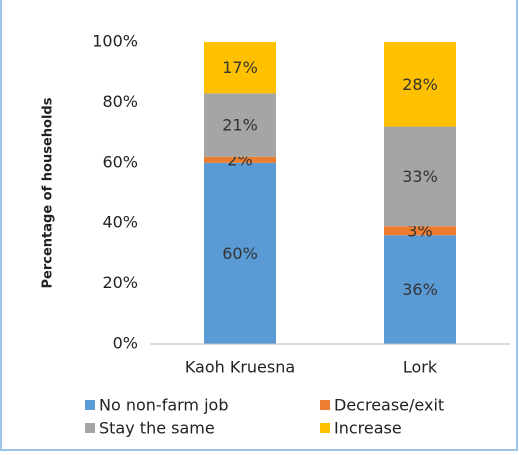 The width and height of the screenshot is (519, 455). Describe the element at coordinates (120, 101) in the screenshot. I see `y-tick-label: 80%` at that location.